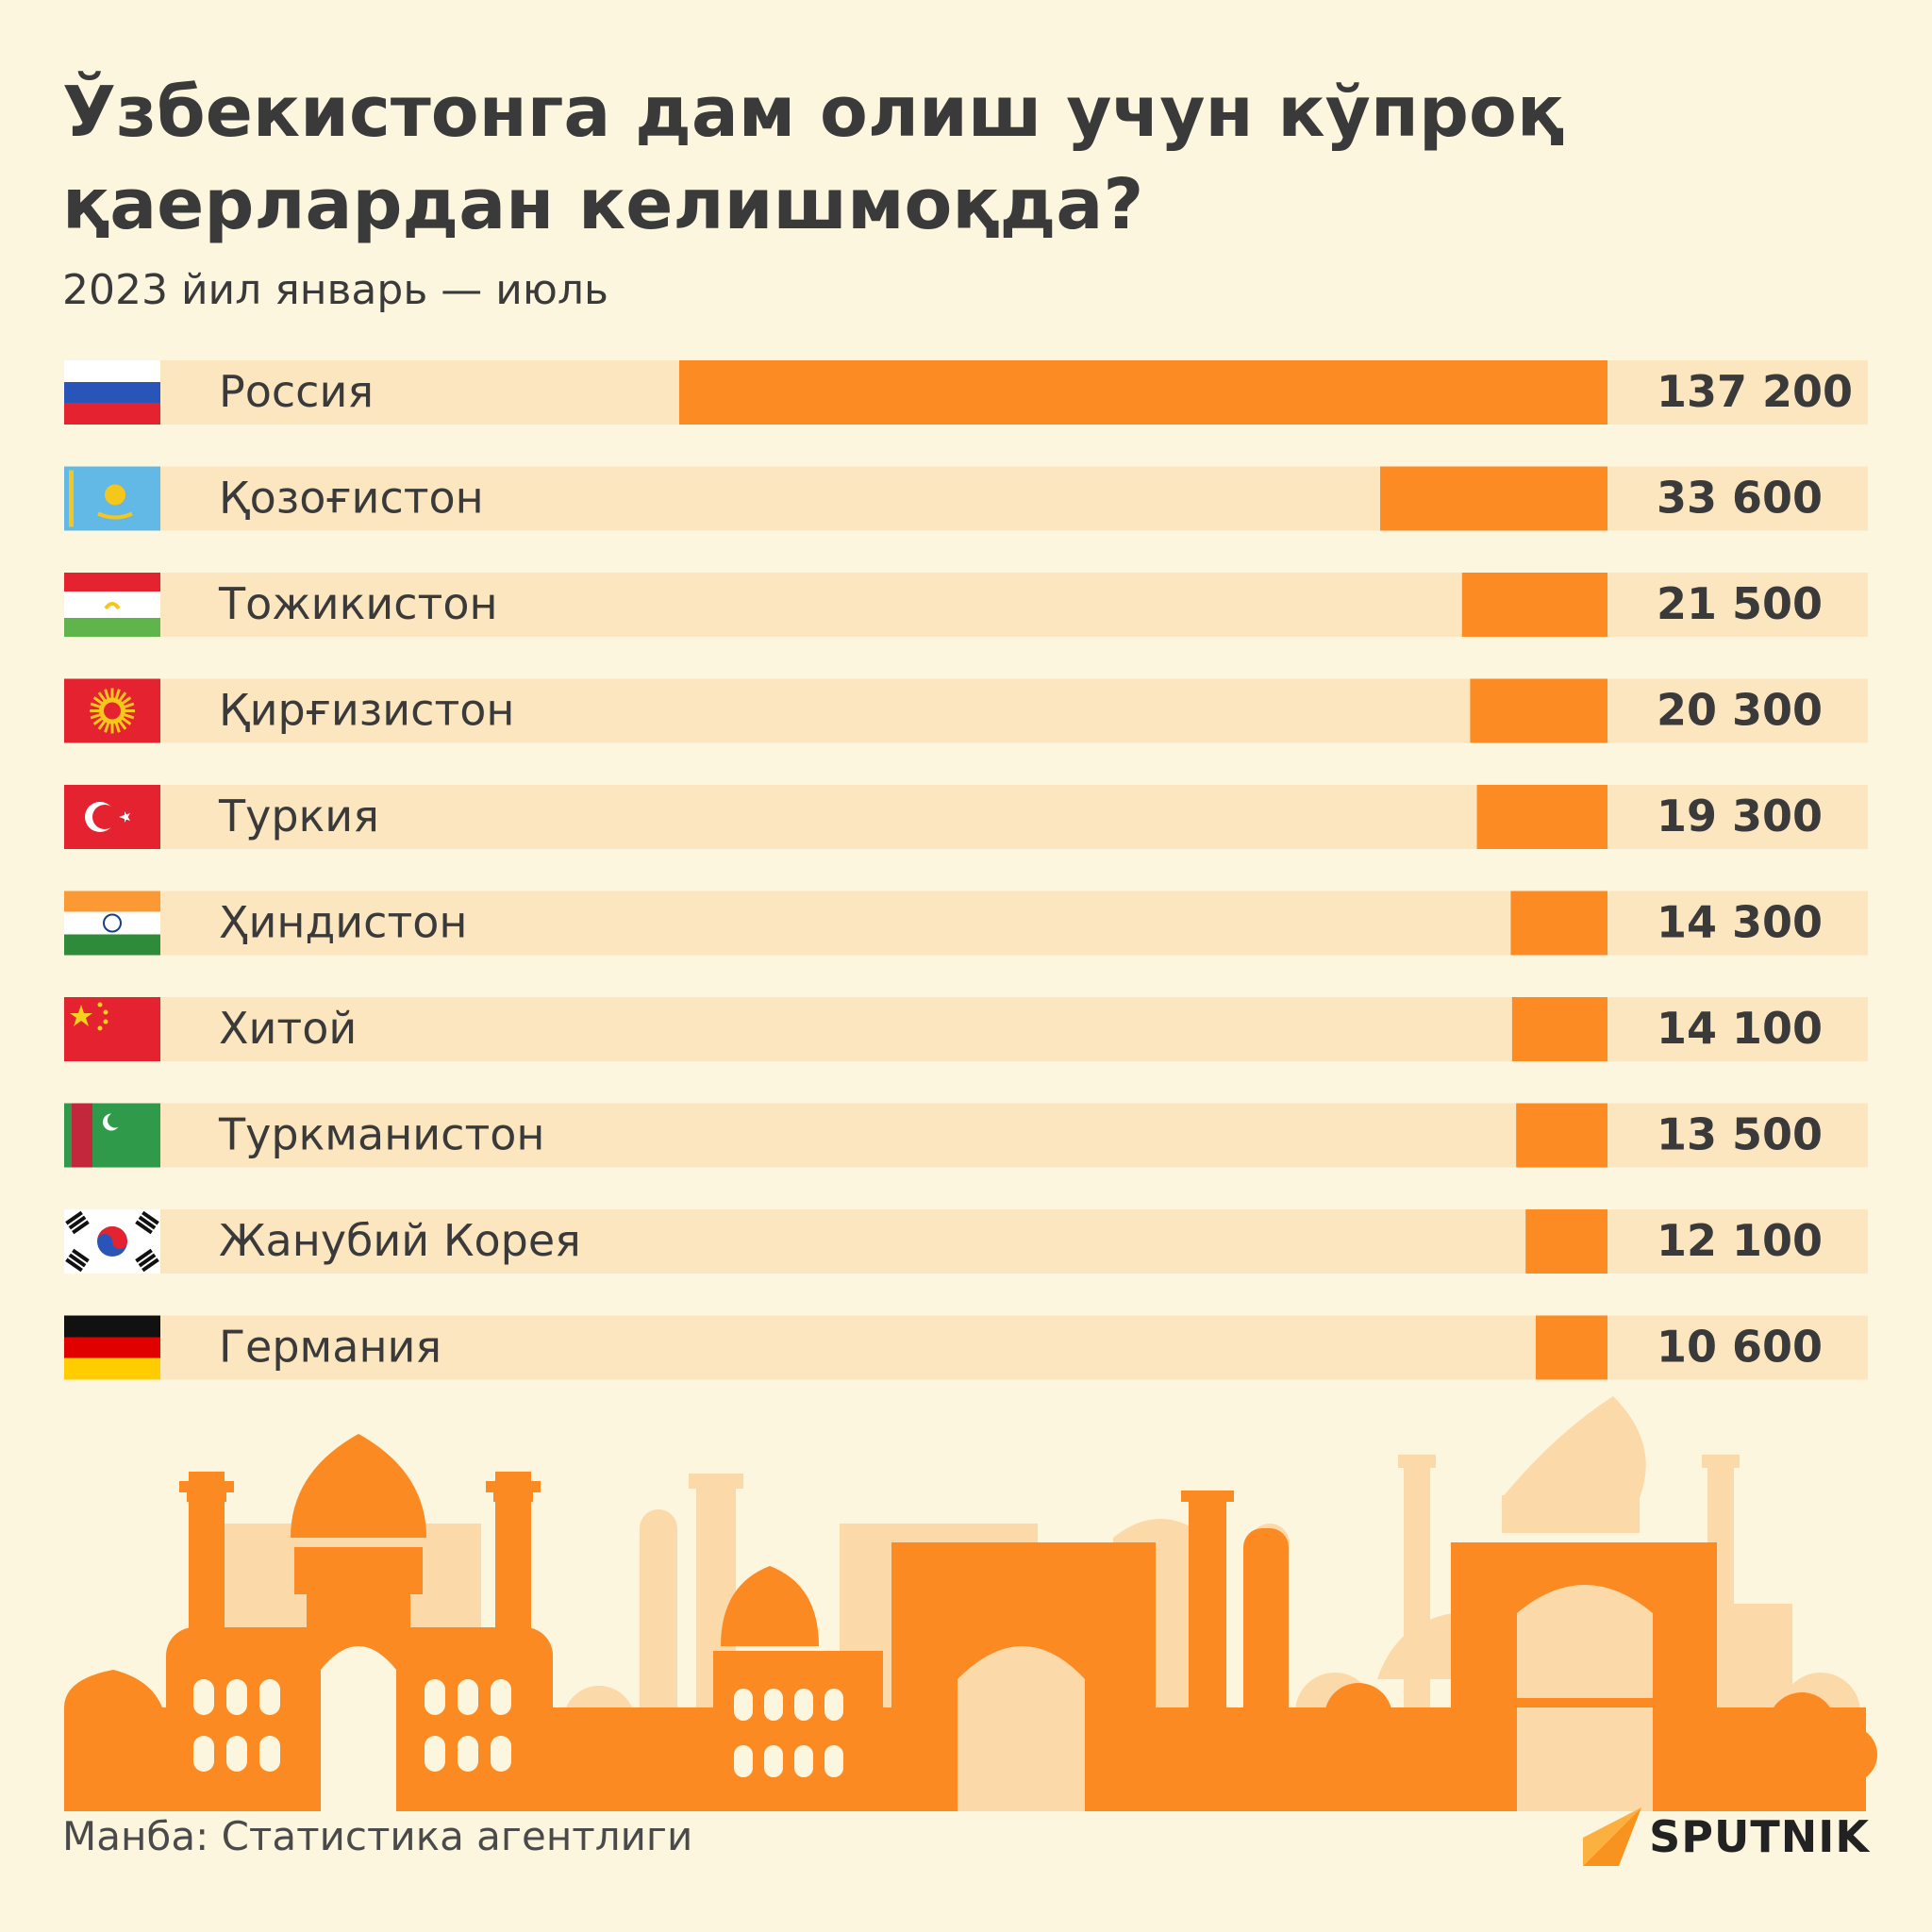 This screenshot has height=1932, width=1932. I want to click on chart-row: Туркия 19 300, so click(966, 817).